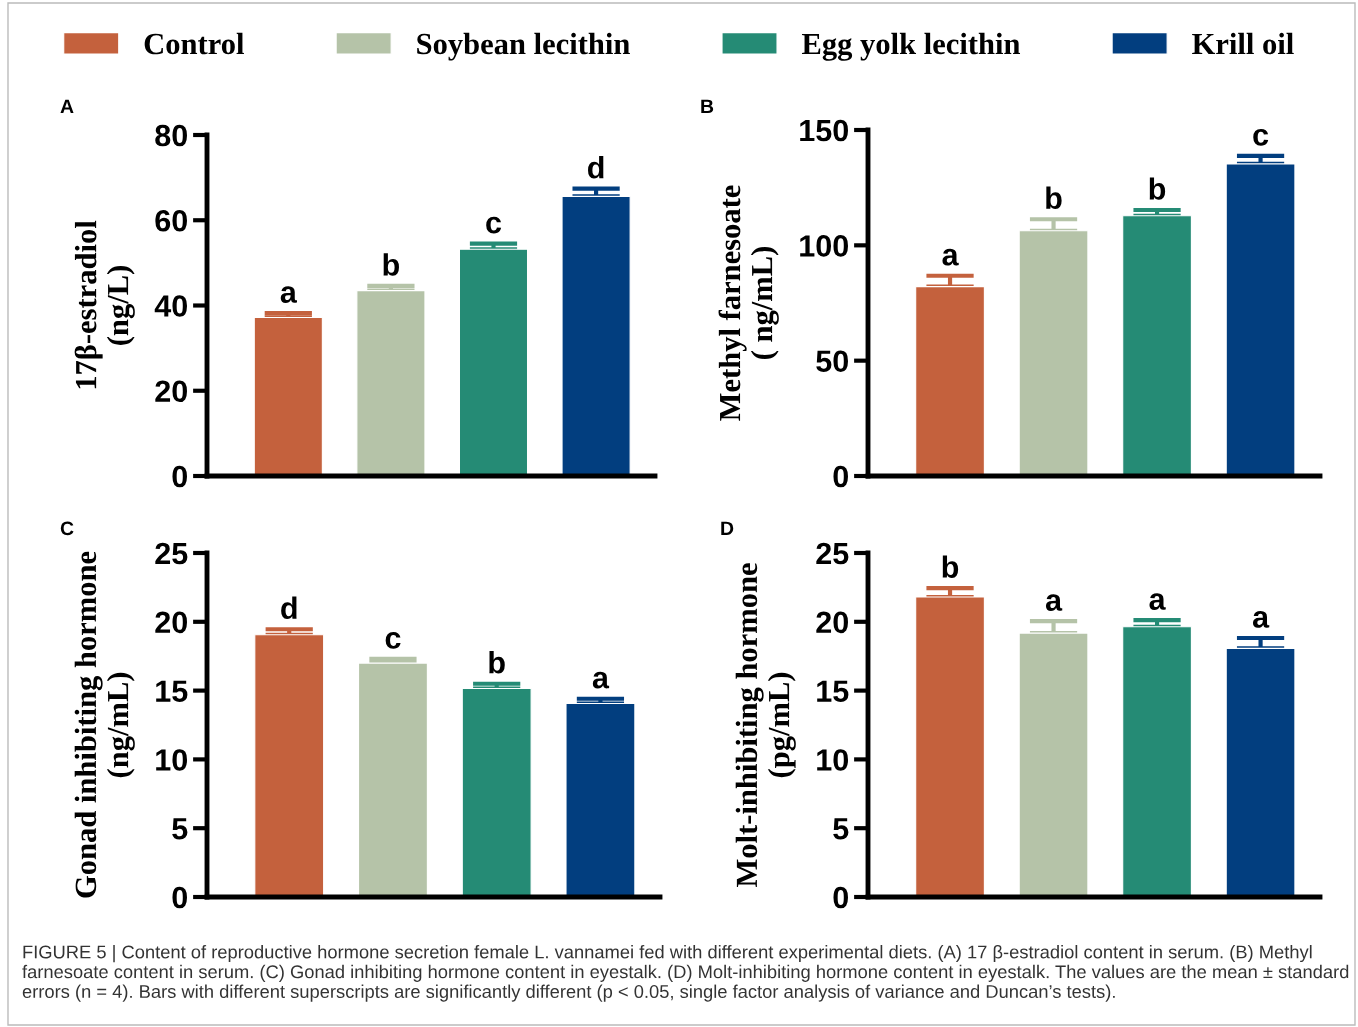  What do you see at coordinates (824, 246) in the screenshot?
I see `y-tick-label: 100` at bounding box center [824, 246].